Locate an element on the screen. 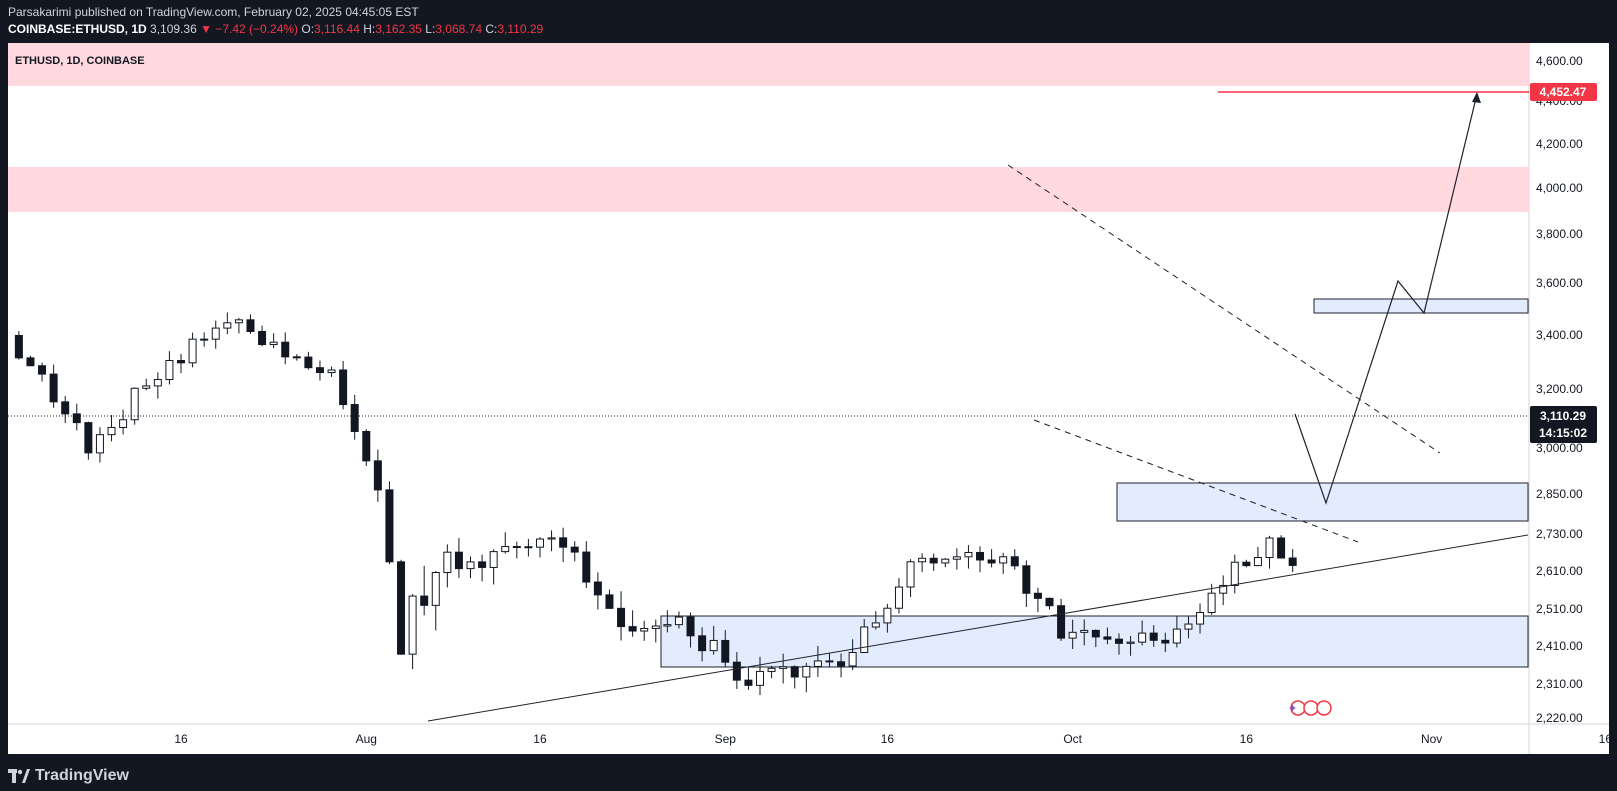 This screenshot has height=791, width=1617. last-price-label: 3,110.29 is located at coordinates (1563, 416).